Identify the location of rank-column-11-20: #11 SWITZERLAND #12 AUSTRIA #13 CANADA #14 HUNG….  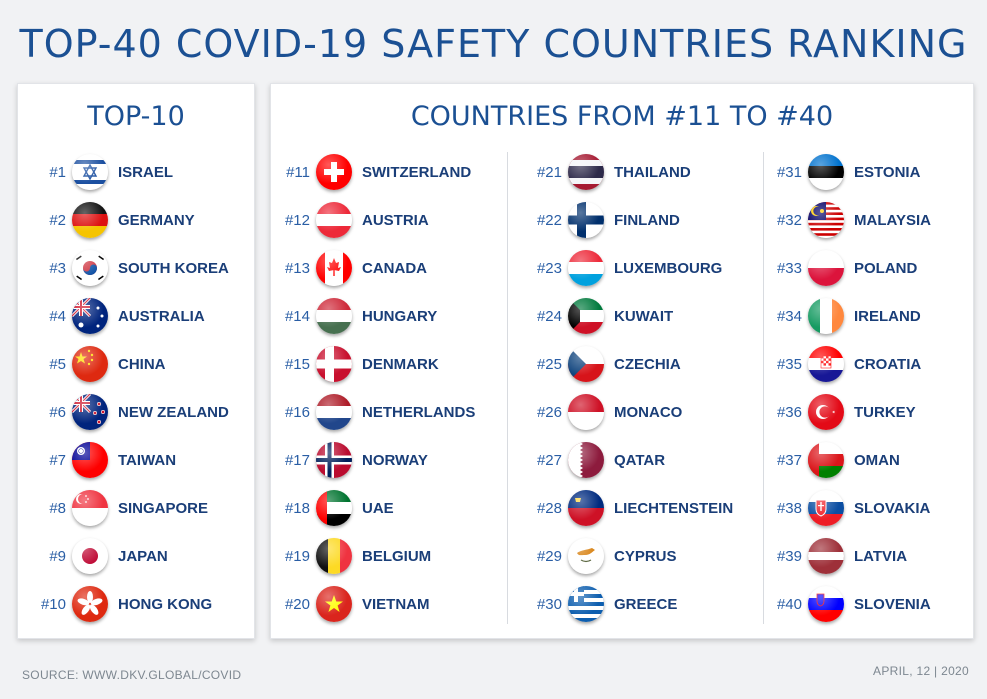
(376, 388).